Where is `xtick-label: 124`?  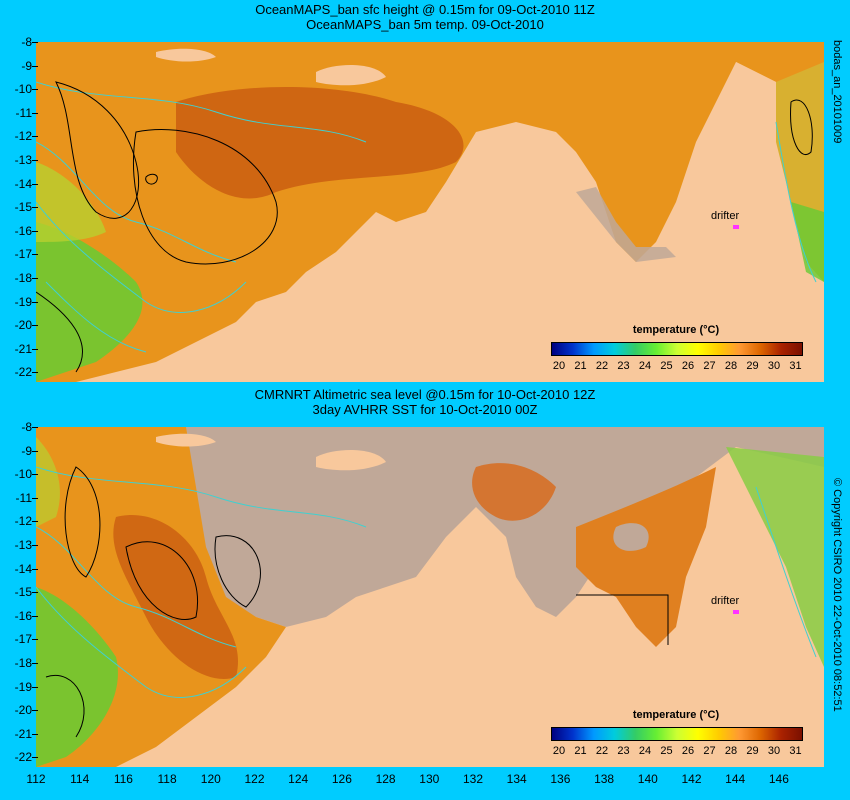 xtick-label: 124 is located at coordinates (298, 779).